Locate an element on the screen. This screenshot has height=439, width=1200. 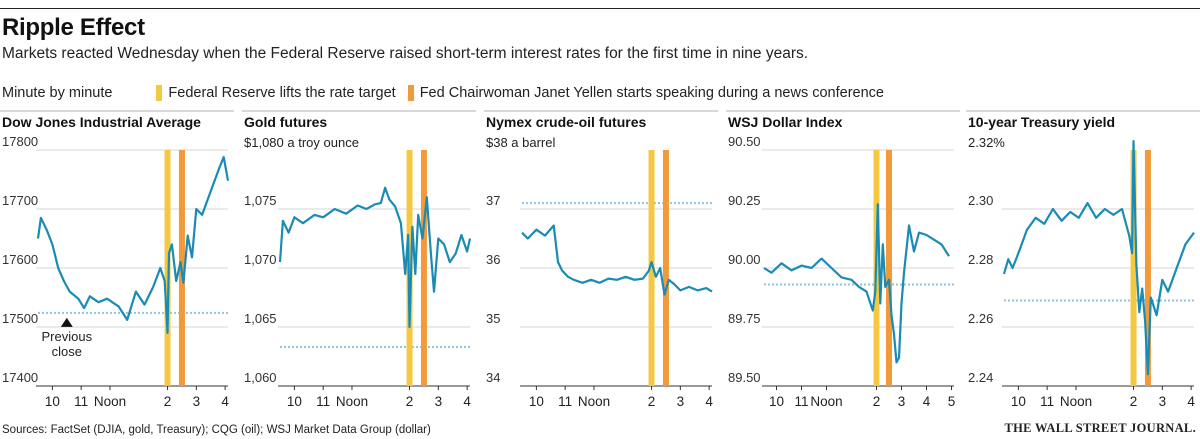
legend-item-fed-label: Federal Reserve lifts the rate target is located at coordinates (282, 93).